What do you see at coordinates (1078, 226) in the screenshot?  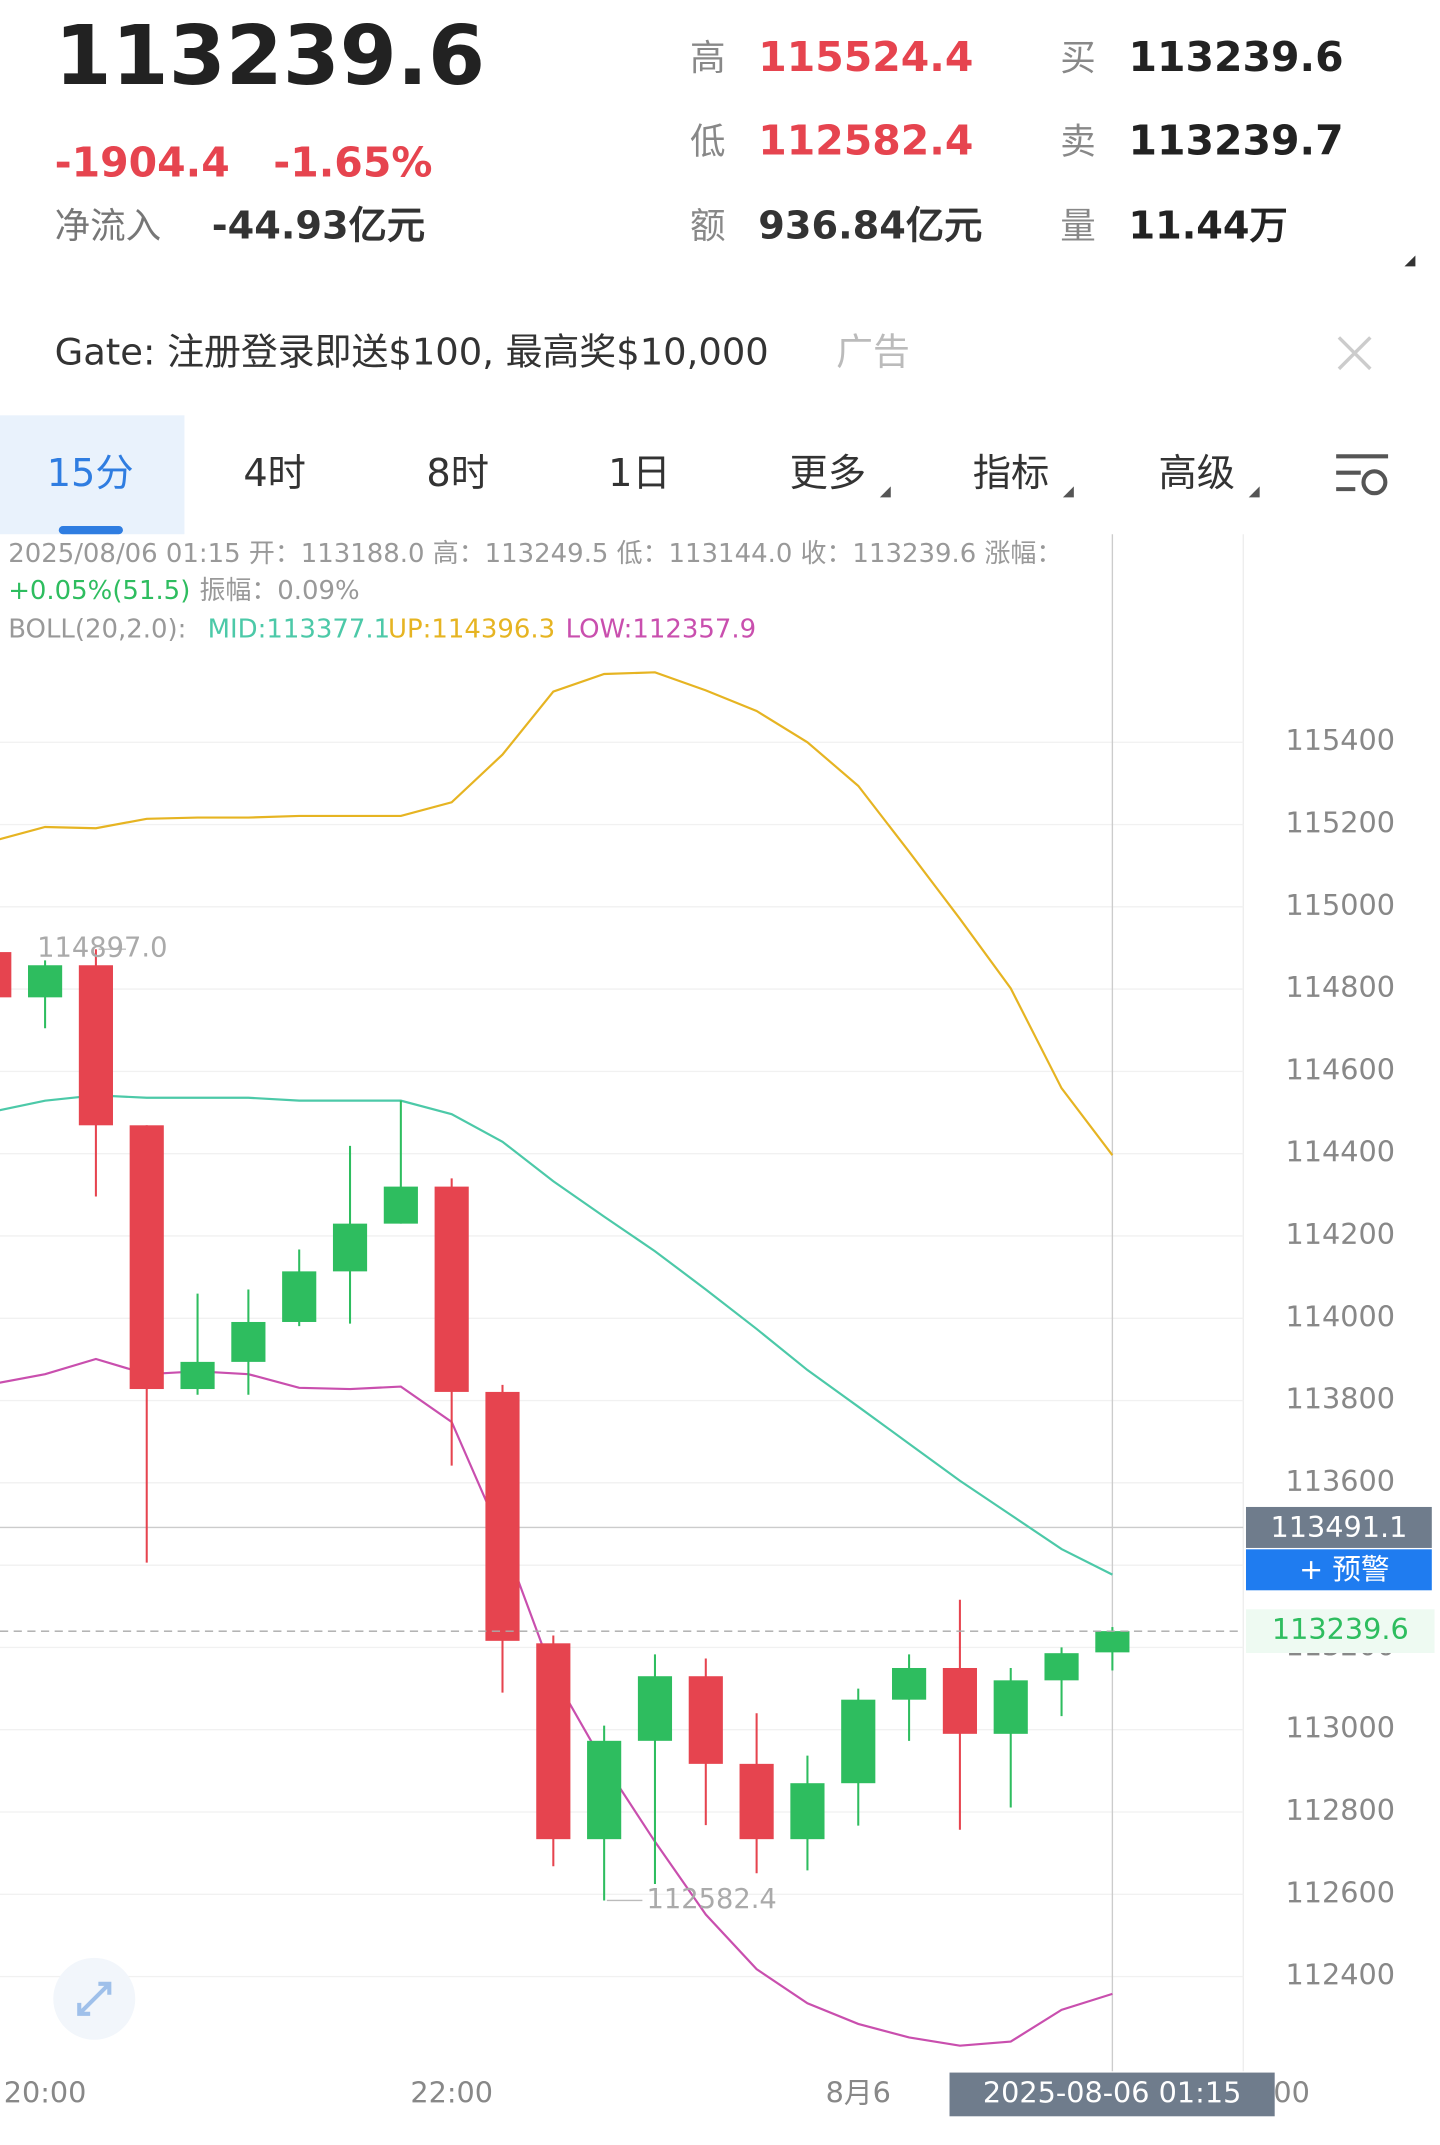 I see `volume-label: 量` at bounding box center [1078, 226].